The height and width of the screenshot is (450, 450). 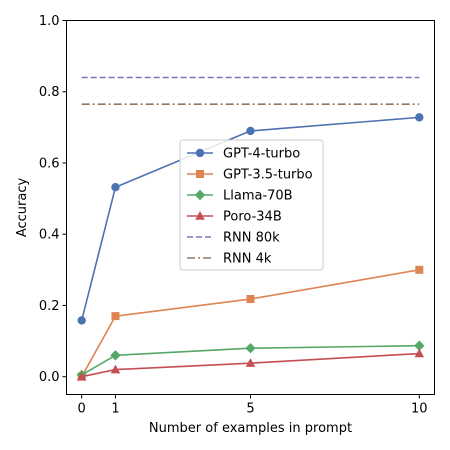 What do you see at coordinates (115, 409) in the screenshot?
I see `x-tick-label: 1` at bounding box center [115, 409].